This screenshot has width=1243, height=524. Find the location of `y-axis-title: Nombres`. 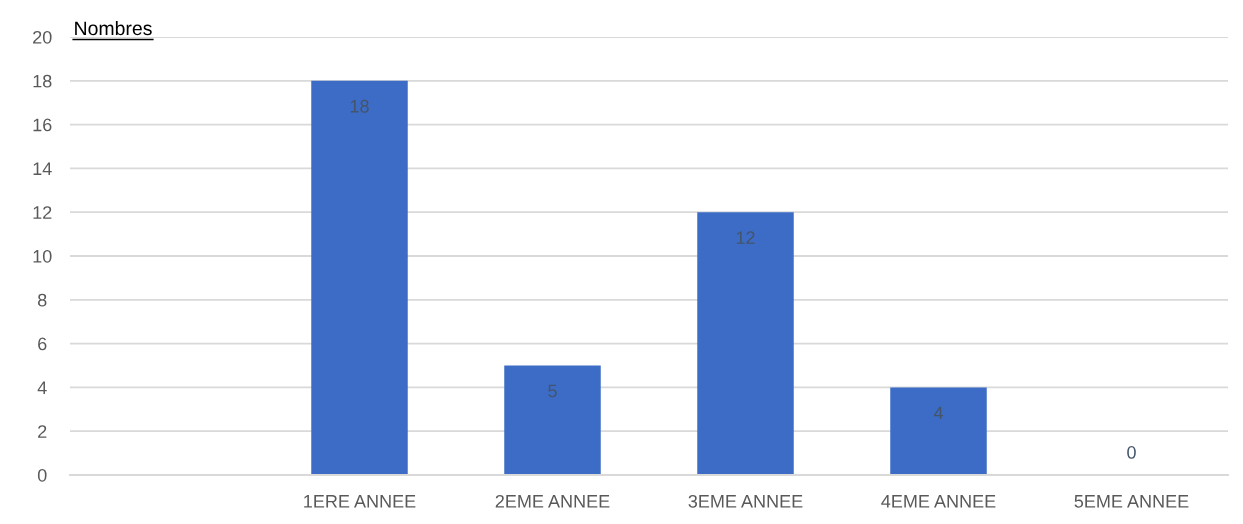

y-axis-title: Nombres is located at coordinates (113, 28).